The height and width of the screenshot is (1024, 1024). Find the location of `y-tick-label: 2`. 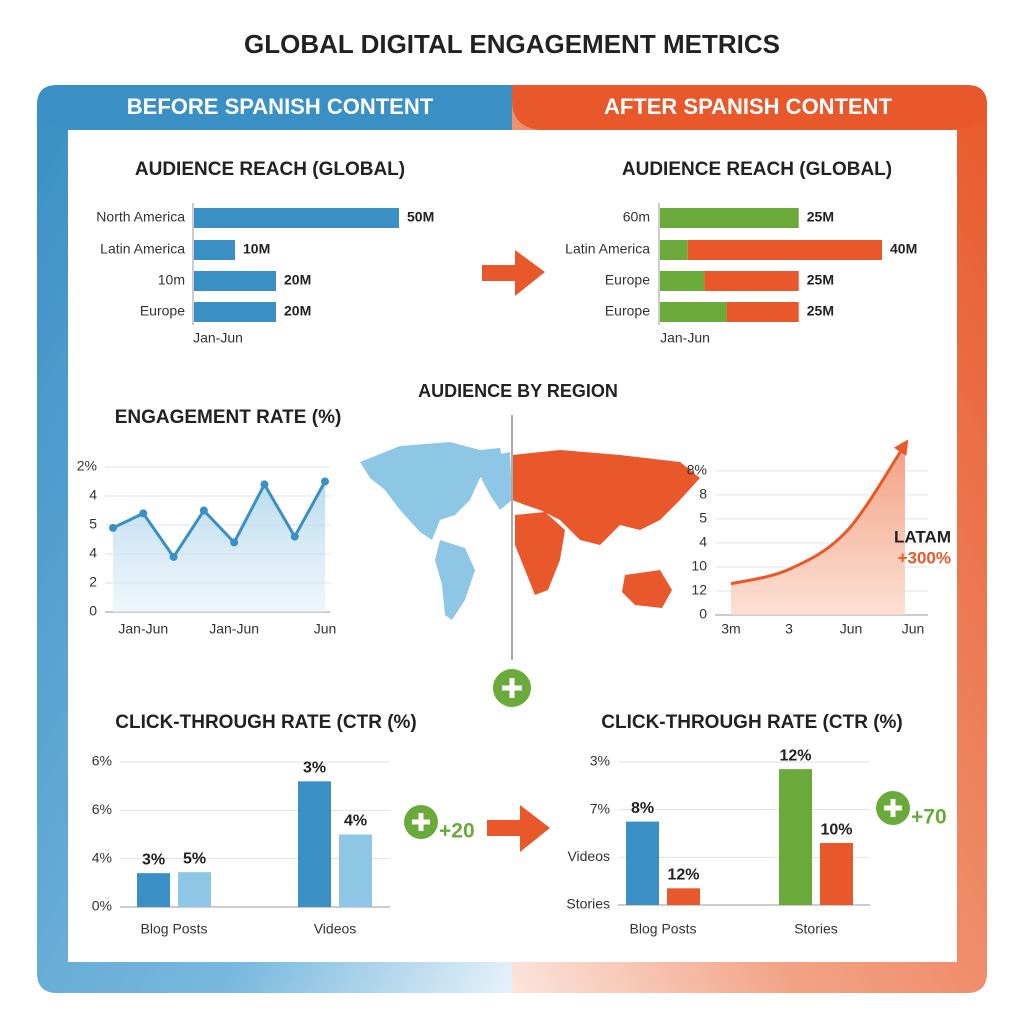

y-tick-label: 2 is located at coordinates (93, 582).